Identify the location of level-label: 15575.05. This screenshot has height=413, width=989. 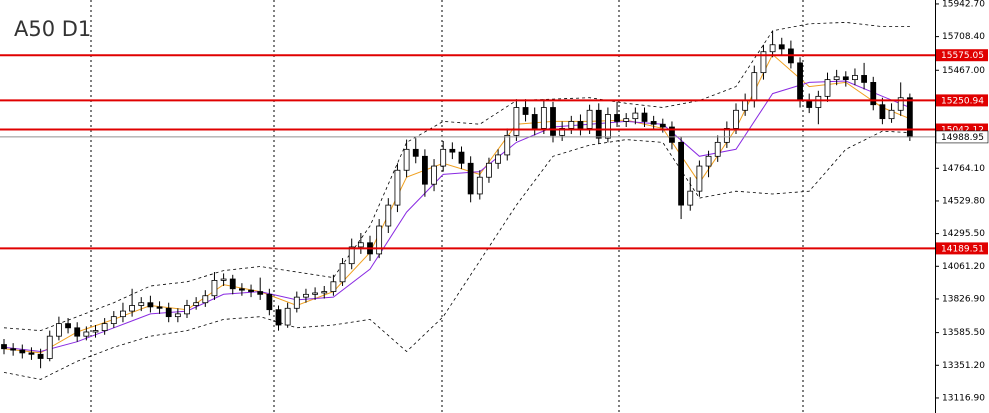
(962, 56).